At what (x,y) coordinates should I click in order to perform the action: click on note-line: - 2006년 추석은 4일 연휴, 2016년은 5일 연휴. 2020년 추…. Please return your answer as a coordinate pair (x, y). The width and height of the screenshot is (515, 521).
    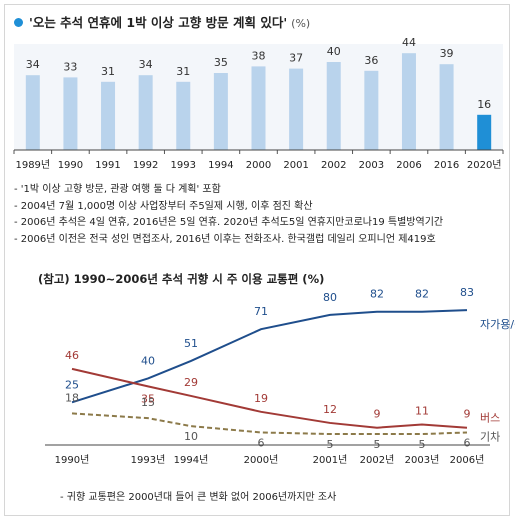
    Looking at the image, I should click on (229, 222).